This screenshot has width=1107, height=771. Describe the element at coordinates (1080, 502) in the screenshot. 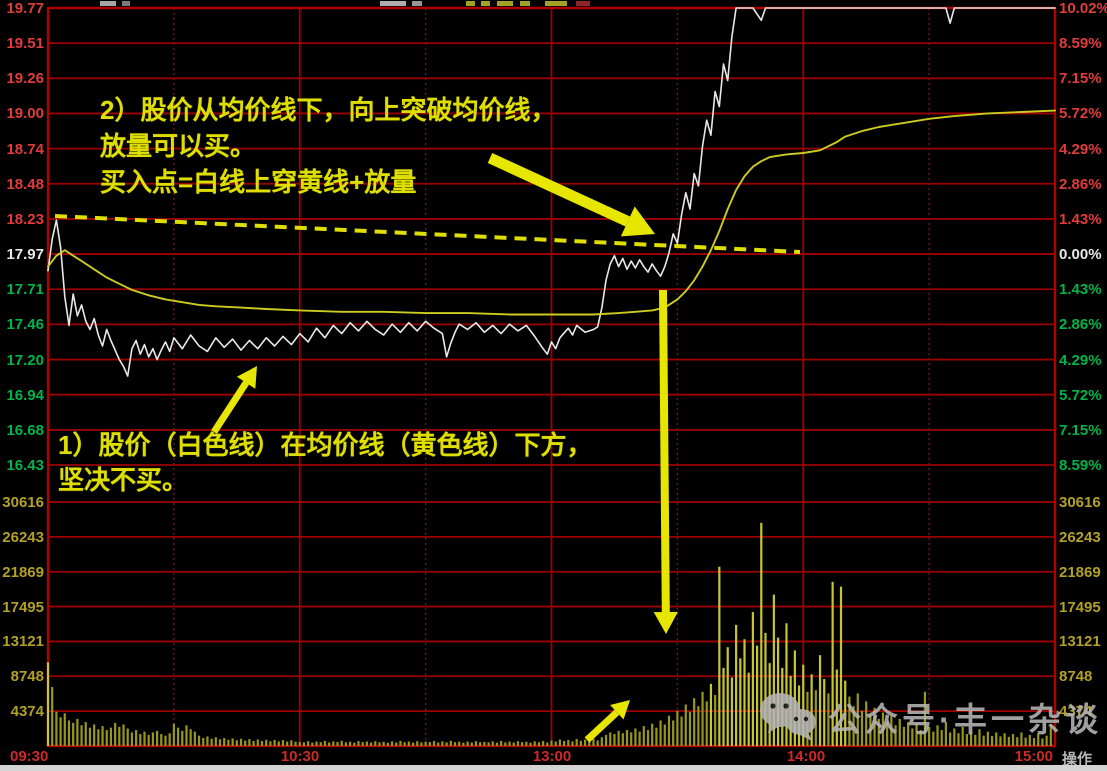

I see `volume-axis-tick-right: 30616` at that location.